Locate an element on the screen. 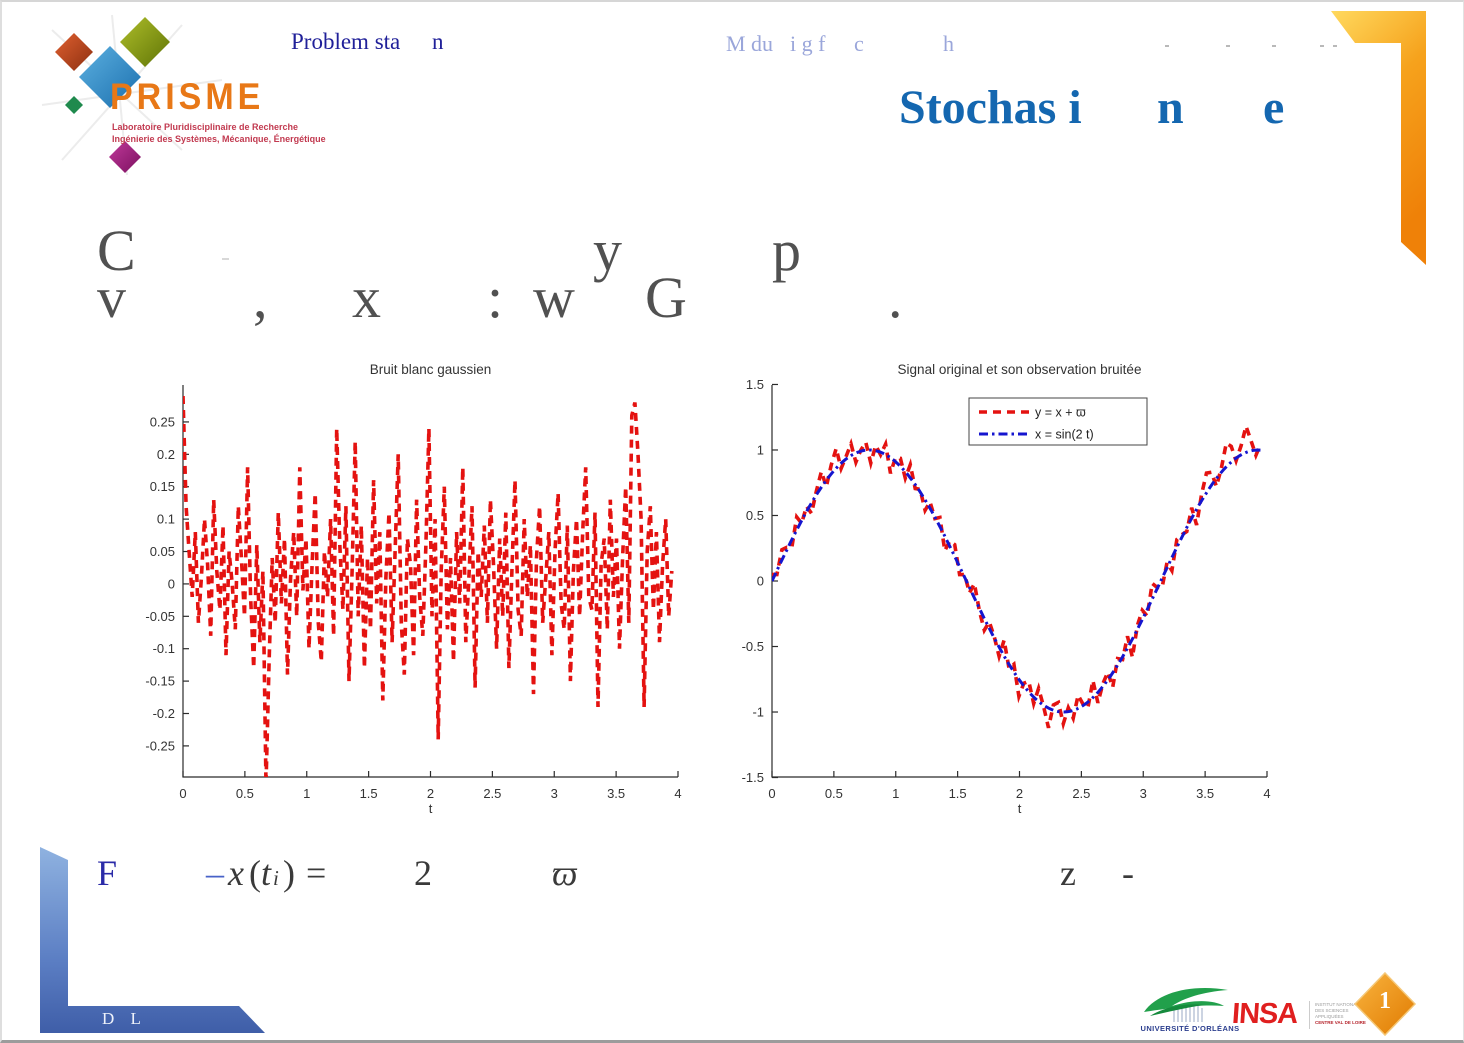 The image size is (1464, 1043). header-center-text: M du i g f c h is located at coordinates (732, 48).